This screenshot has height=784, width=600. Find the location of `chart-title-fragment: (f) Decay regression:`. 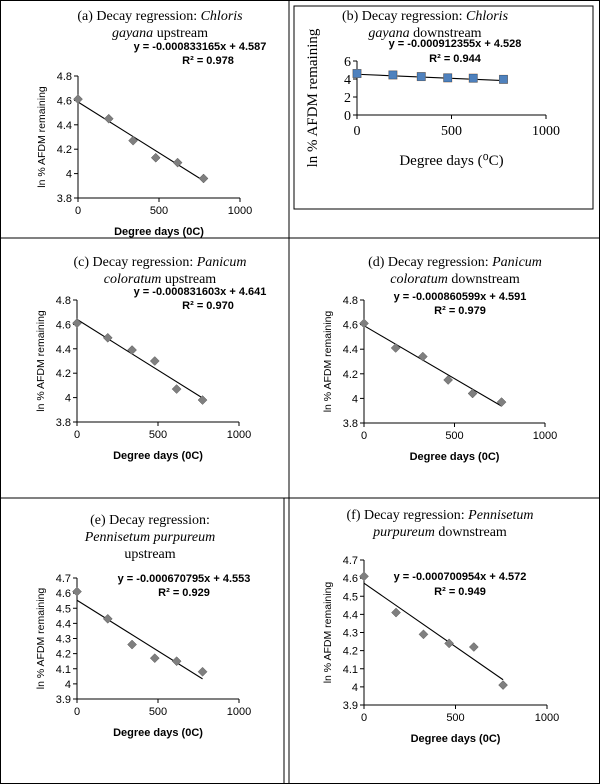

chart-title-fragment: (f) Decay regression: is located at coordinates (408, 515).